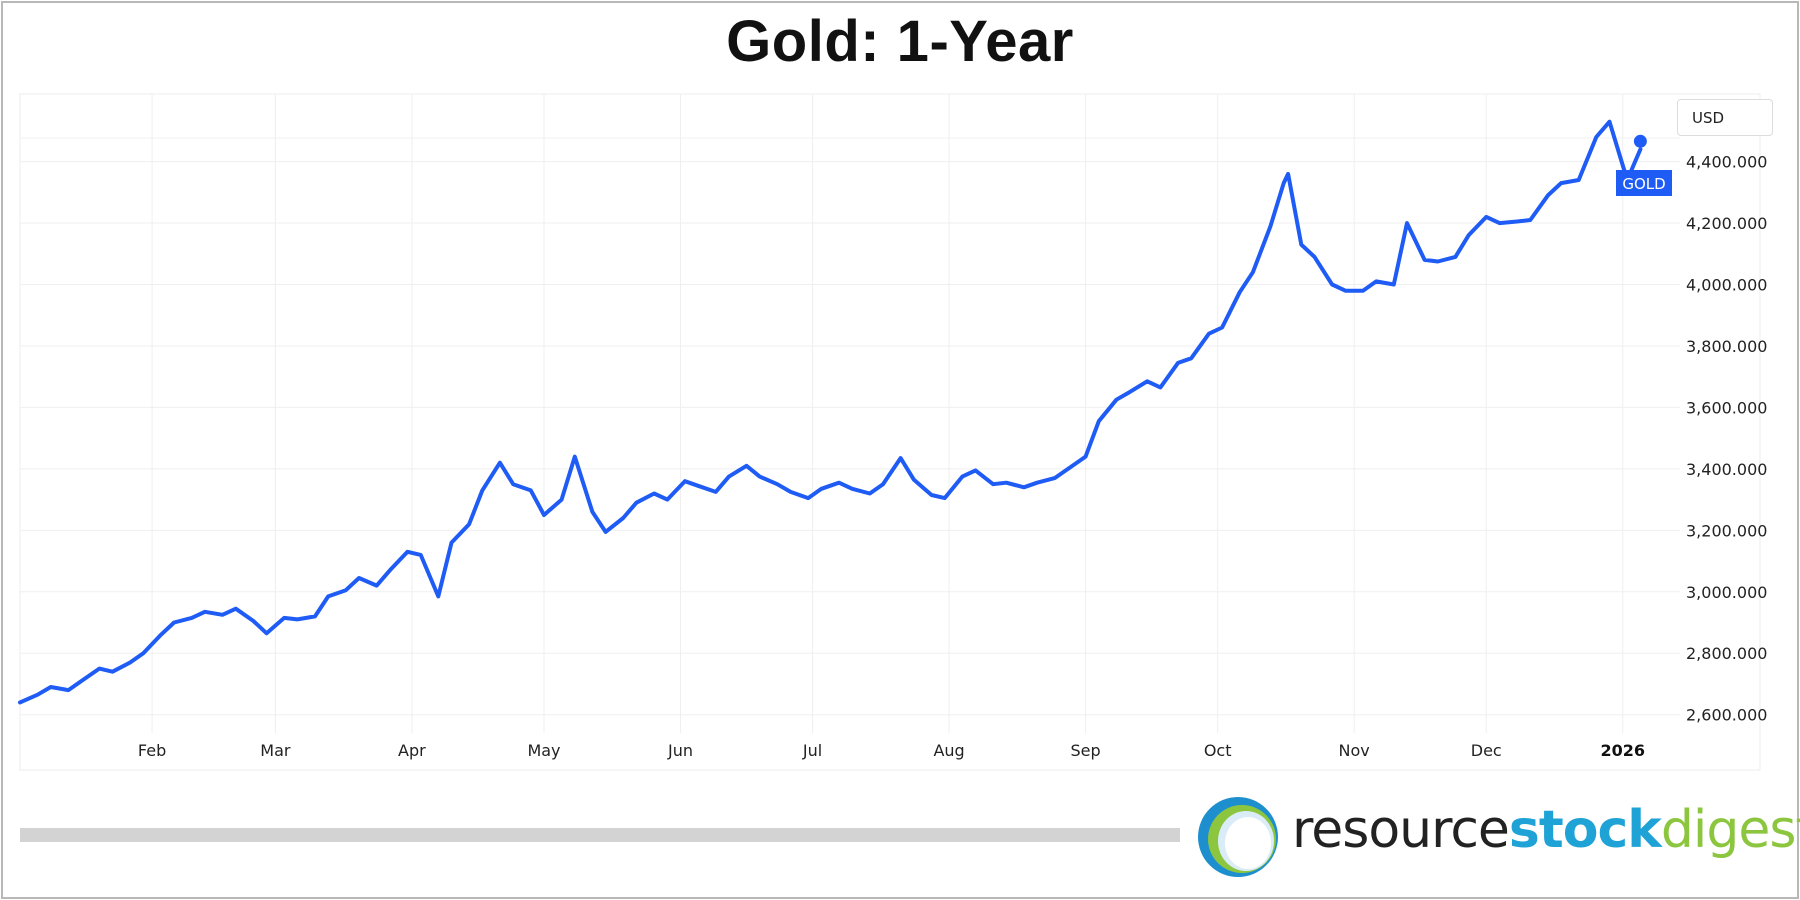 Image resolution: width=1800 pixels, height=900 pixels. What do you see at coordinates (1726, 223) in the screenshot?
I see `y-tick-label: 4,200.000` at bounding box center [1726, 223].